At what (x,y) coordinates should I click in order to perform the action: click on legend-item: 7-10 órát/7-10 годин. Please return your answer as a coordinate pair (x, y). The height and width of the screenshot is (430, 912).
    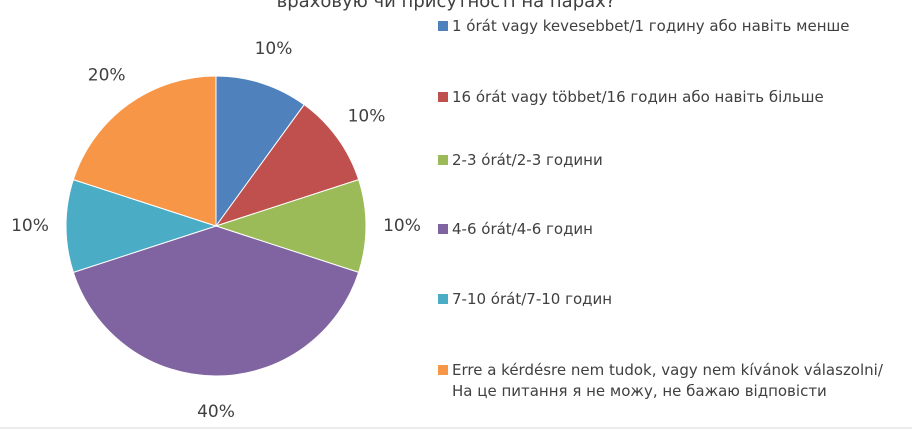
    Looking at the image, I should click on (668, 299).